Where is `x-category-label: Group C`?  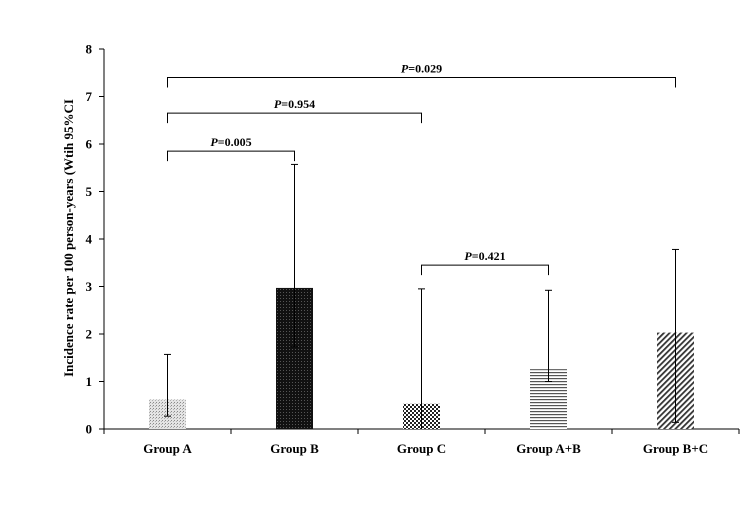
x-category-label: Group C is located at coordinates (421, 448).